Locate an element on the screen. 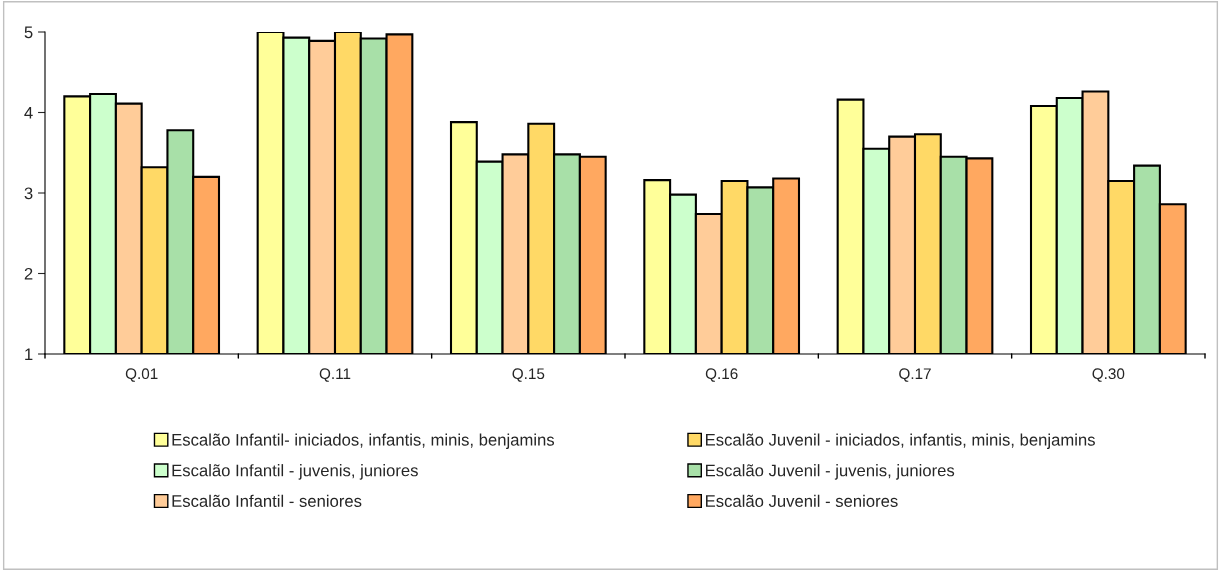  x-tick-label: Q.01 is located at coordinates (141, 375).